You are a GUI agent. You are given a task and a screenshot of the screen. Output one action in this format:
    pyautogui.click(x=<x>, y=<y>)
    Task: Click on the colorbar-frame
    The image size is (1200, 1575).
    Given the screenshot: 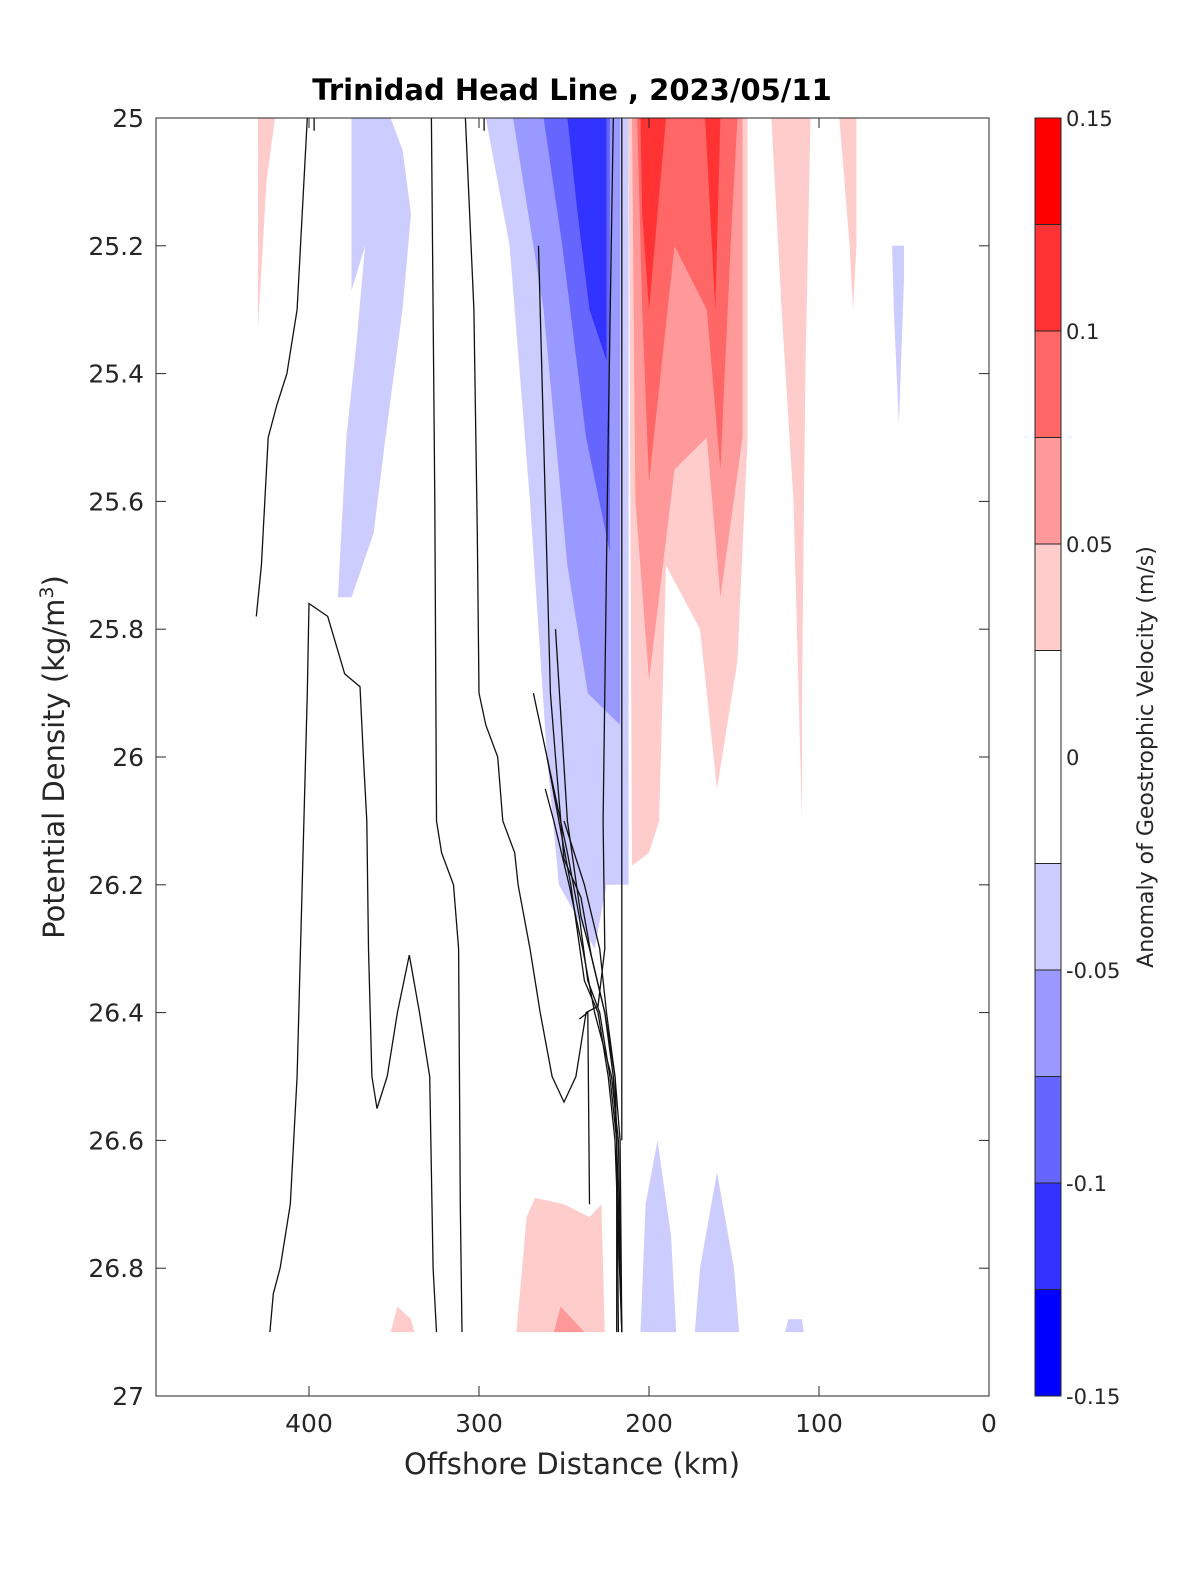 What is the action you would take?
    pyautogui.click(x=1048, y=757)
    